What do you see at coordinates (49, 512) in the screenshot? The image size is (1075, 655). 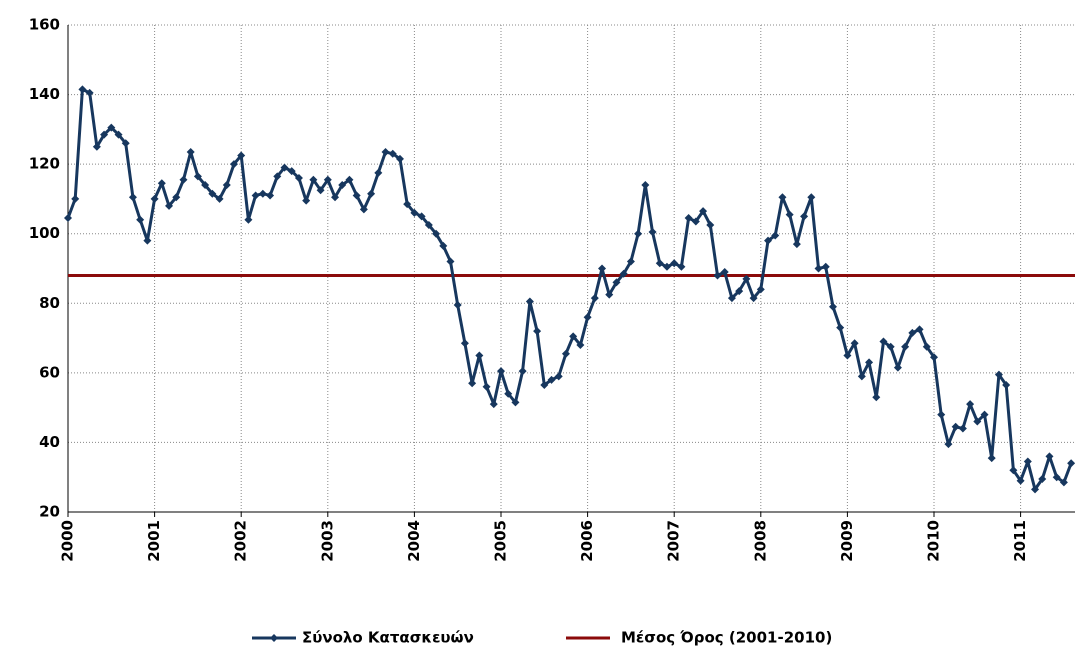 I see `y-tick-label: 20` at bounding box center [49, 512].